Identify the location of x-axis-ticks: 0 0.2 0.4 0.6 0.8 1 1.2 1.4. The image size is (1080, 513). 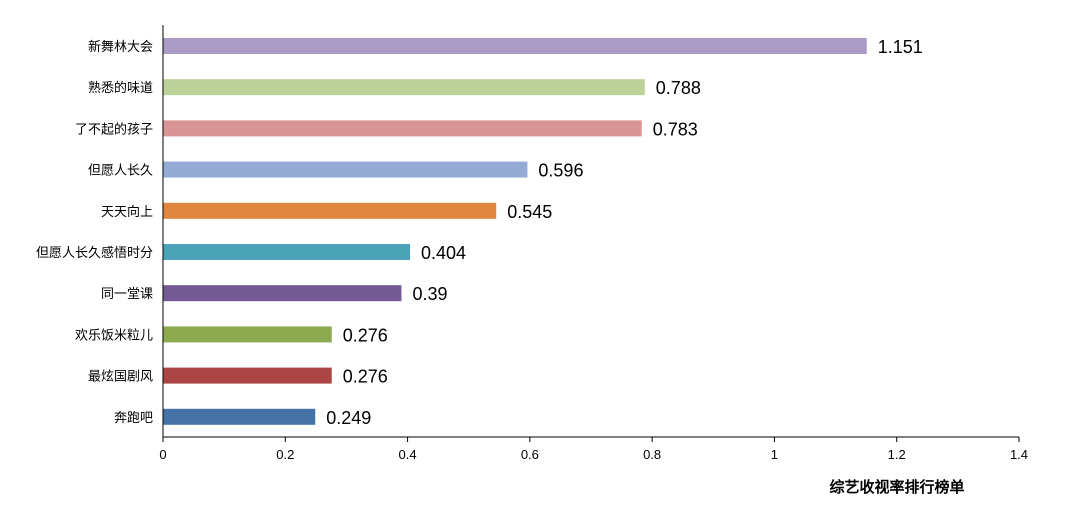
(593, 449).